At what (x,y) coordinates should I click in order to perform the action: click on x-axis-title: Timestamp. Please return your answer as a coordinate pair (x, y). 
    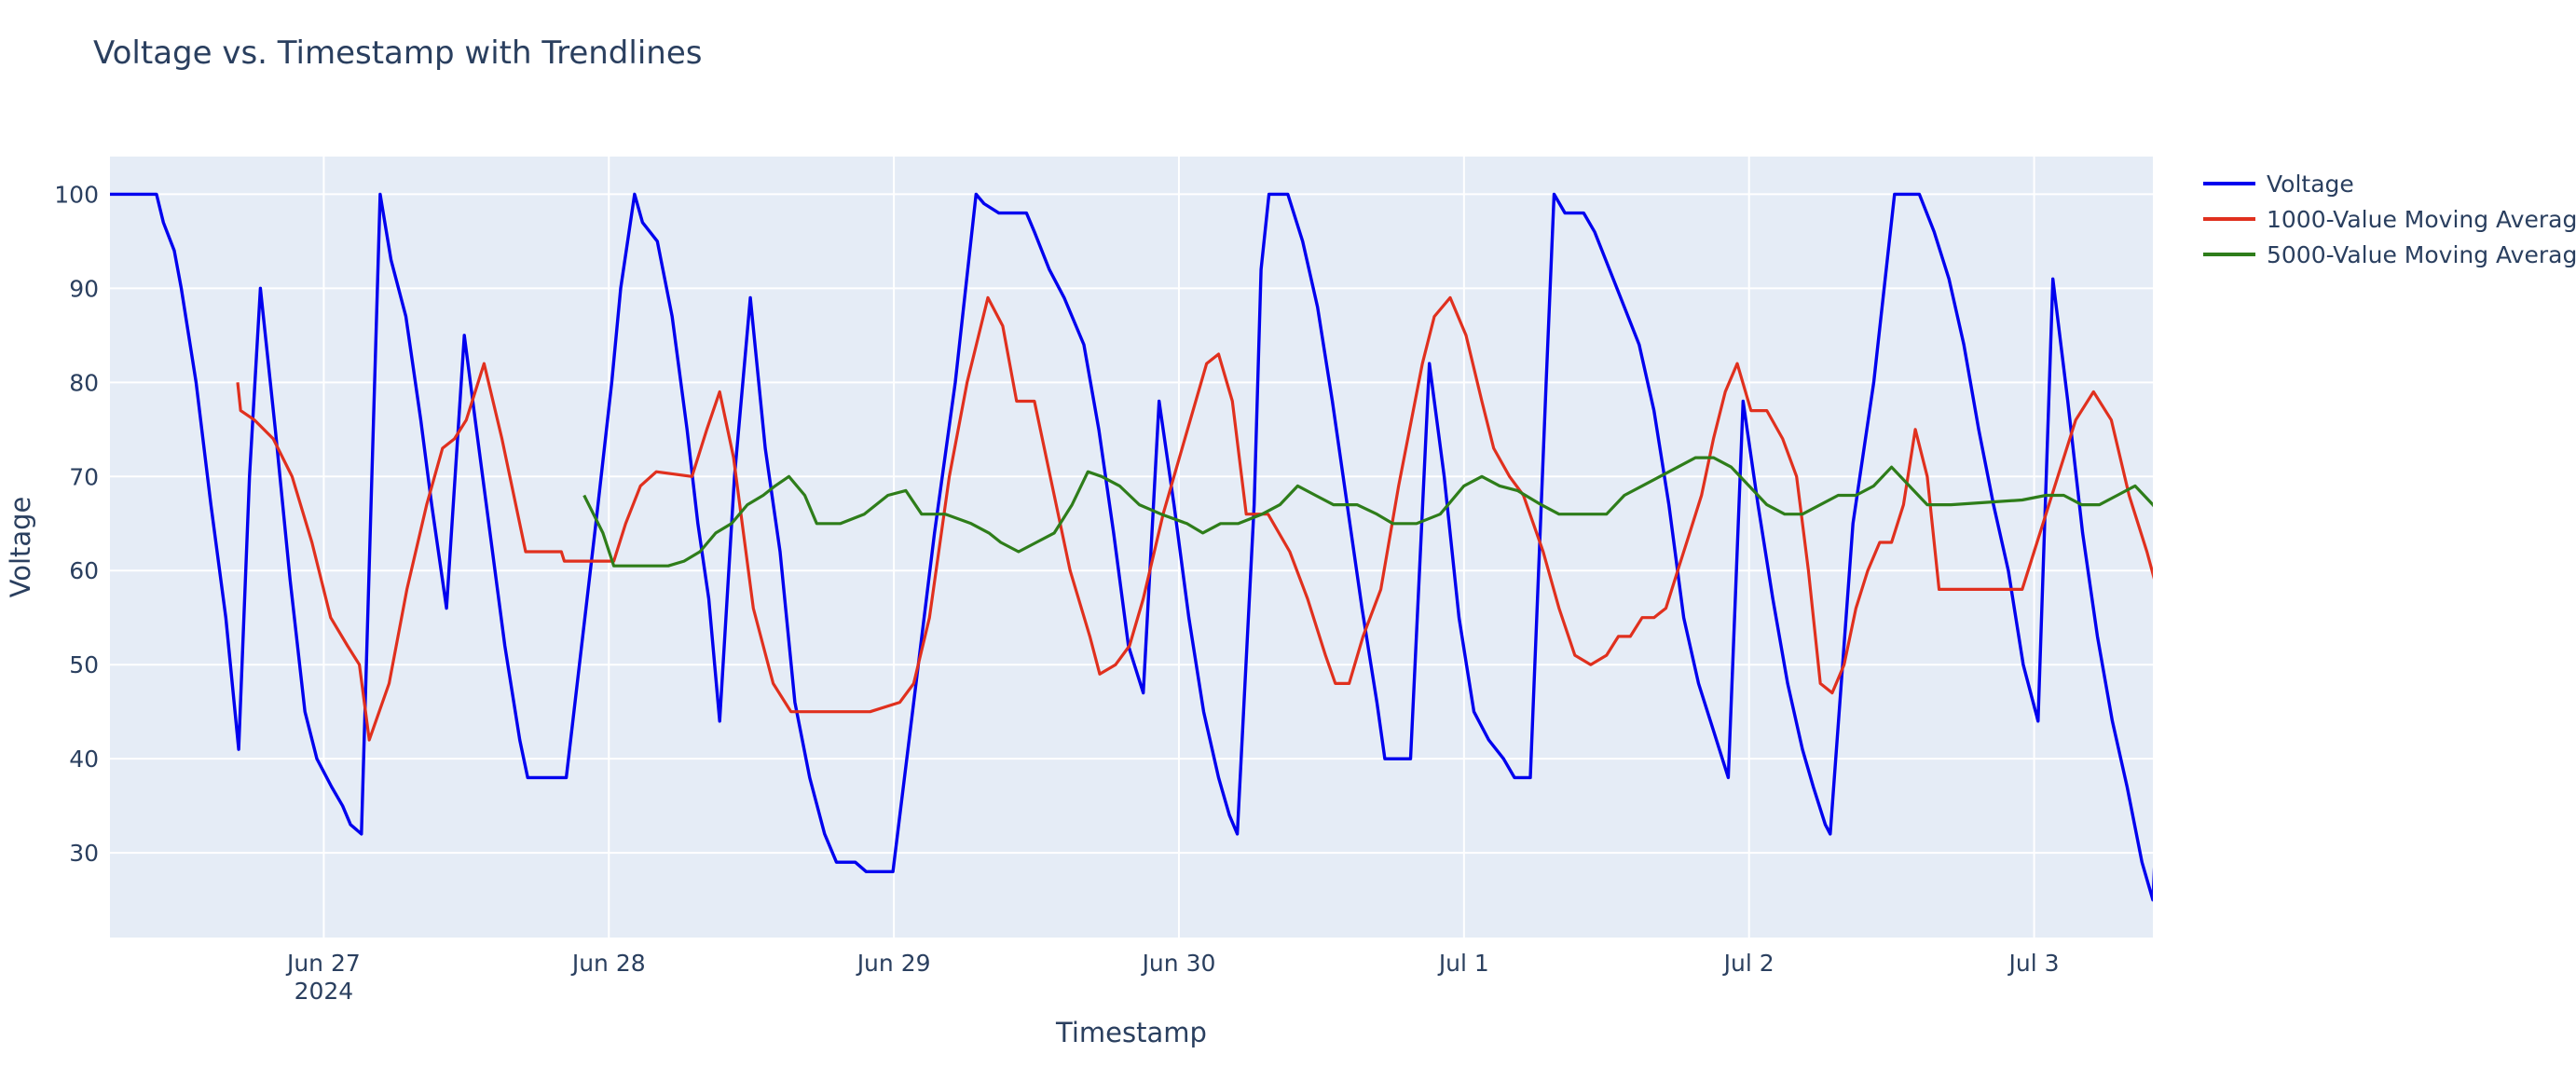
    Looking at the image, I should click on (1131, 1032).